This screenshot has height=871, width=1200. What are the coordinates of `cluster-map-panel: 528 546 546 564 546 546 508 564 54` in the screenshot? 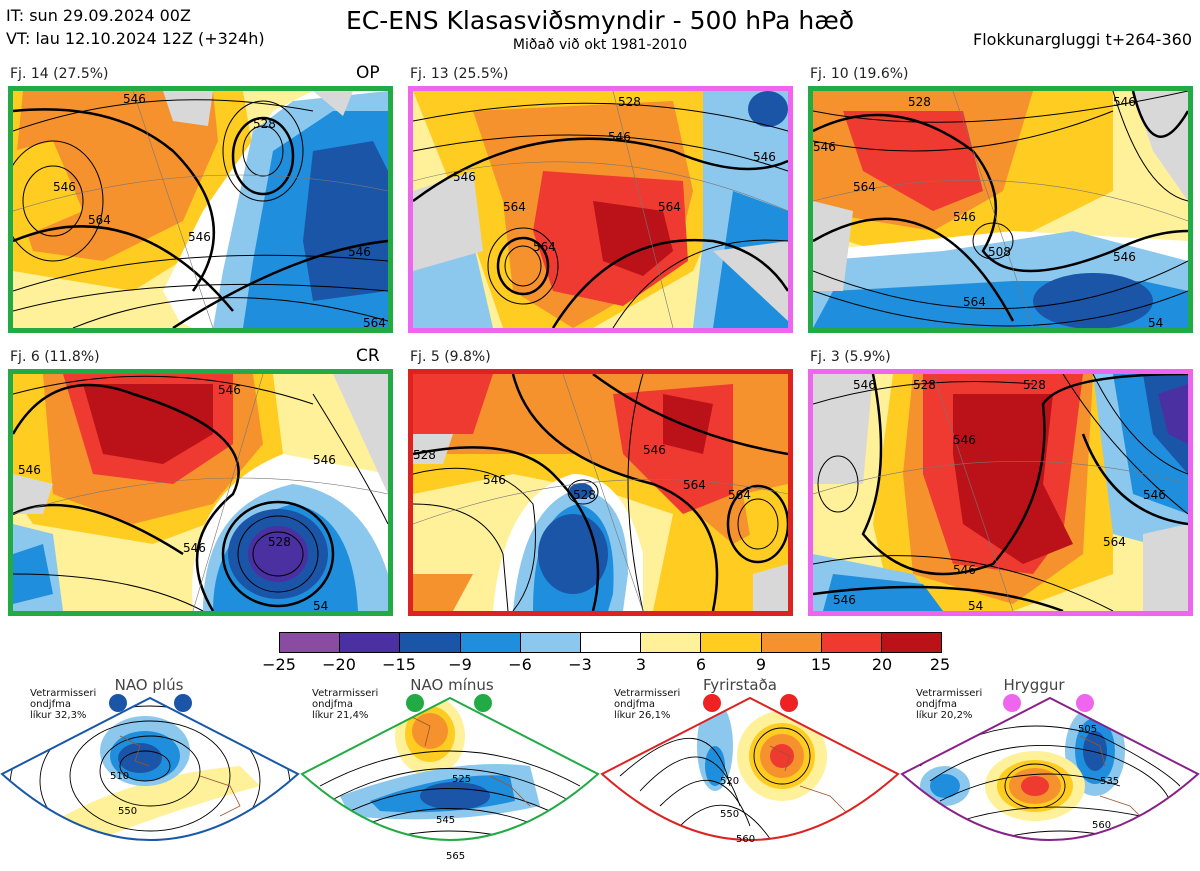 It's located at (1000, 209).